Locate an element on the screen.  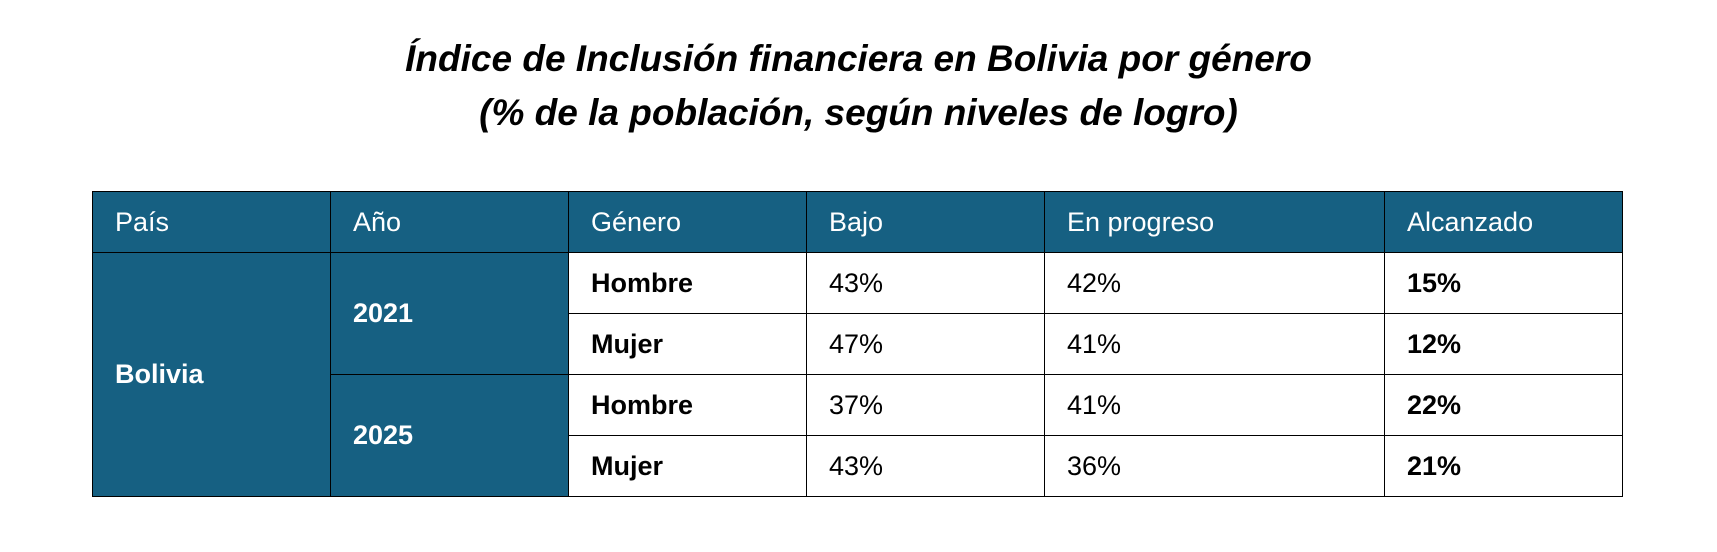
year-cell-2025: 2025 is located at coordinates (449, 435).